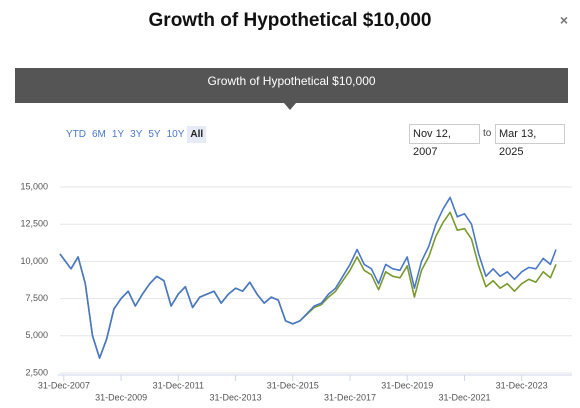 This screenshot has width=580, height=408. What do you see at coordinates (118, 134) in the screenshot?
I see `range-button: 1Y` at bounding box center [118, 134].